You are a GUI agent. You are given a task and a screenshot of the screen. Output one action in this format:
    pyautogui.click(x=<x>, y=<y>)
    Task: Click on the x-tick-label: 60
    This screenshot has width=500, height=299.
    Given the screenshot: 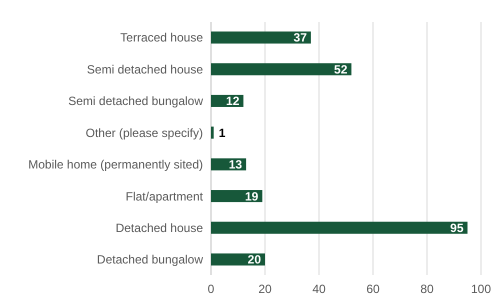 What is the action you would take?
    pyautogui.click(x=373, y=289)
    